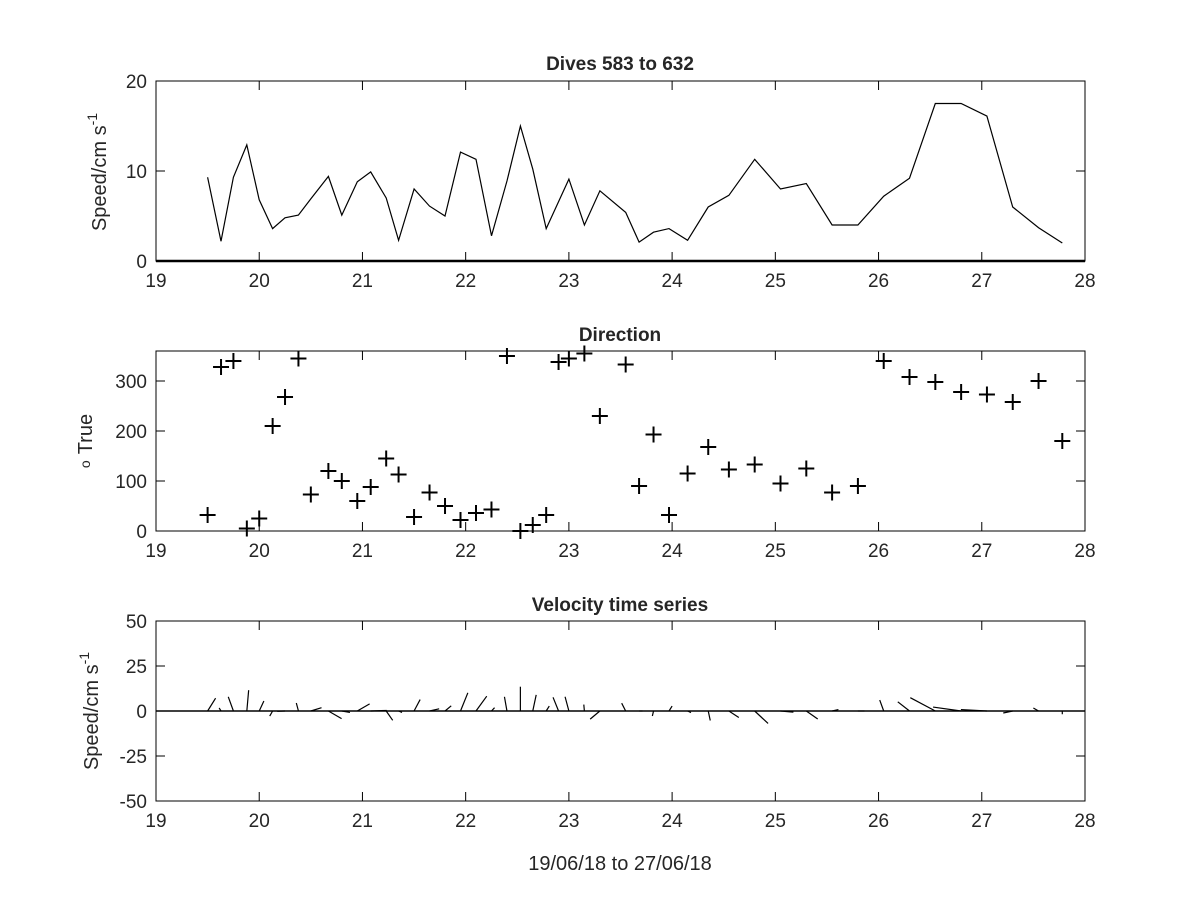 This screenshot has height=900, width=1200. I want to click on y-tick-label: 25, so click(136, 667).